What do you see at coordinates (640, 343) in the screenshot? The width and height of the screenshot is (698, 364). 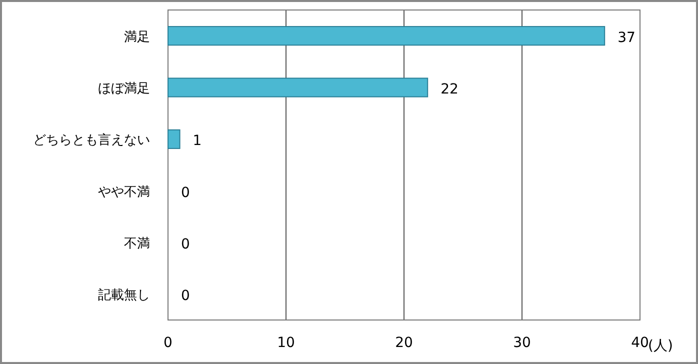 I see `x-tick-label: 40` at bounding box center [640, 343].